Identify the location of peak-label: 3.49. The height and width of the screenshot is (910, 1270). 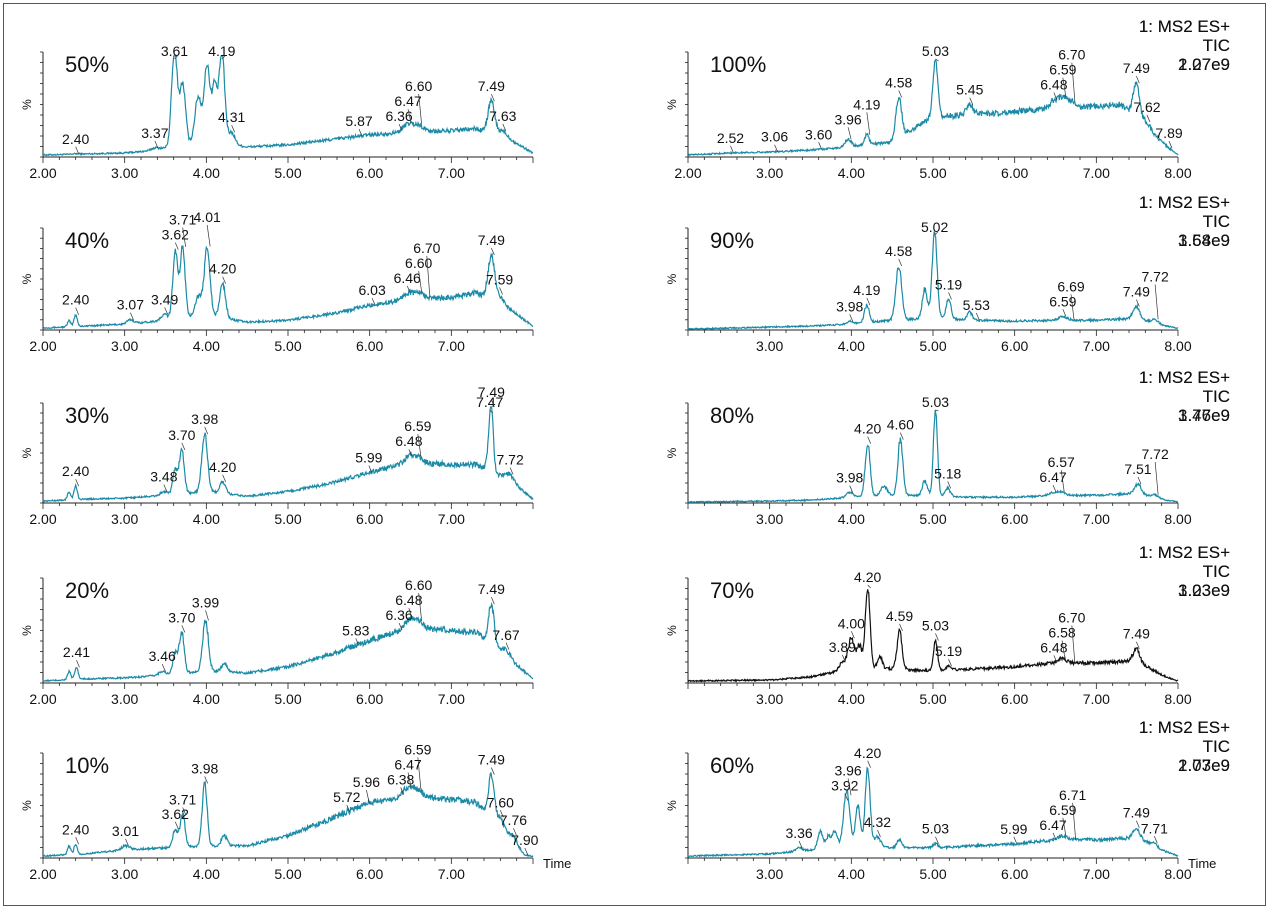
(164, 299).